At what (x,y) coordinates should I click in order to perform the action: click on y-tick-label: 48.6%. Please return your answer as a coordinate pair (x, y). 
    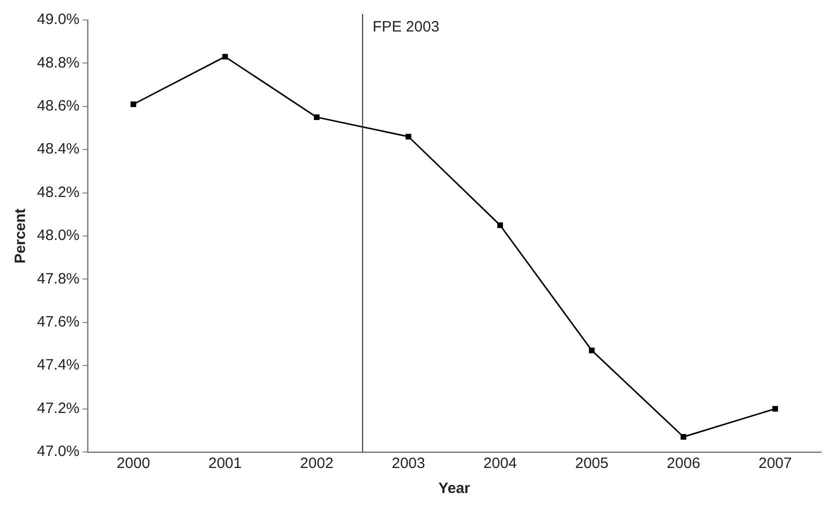
    Looking at the image, I should click on (58, 106).